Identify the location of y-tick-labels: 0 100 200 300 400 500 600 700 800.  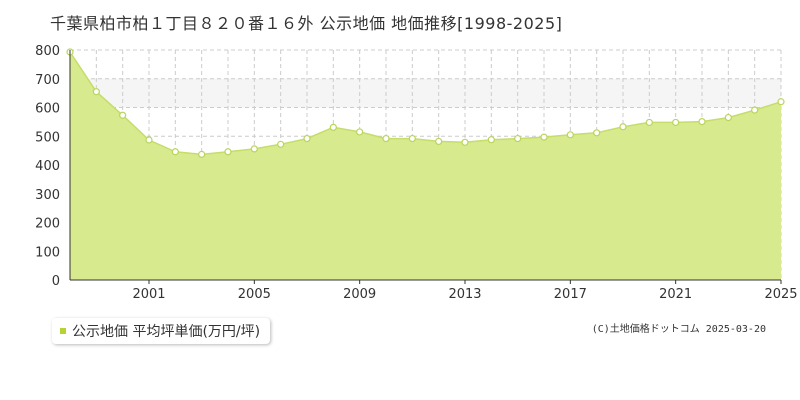
(47, 166).